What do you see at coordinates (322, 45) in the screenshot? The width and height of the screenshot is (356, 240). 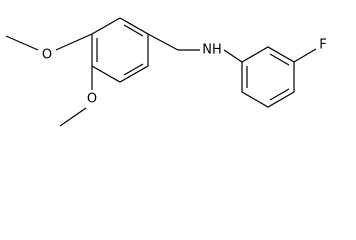 I see `atom-label: F` at bounding box center [322, 45].